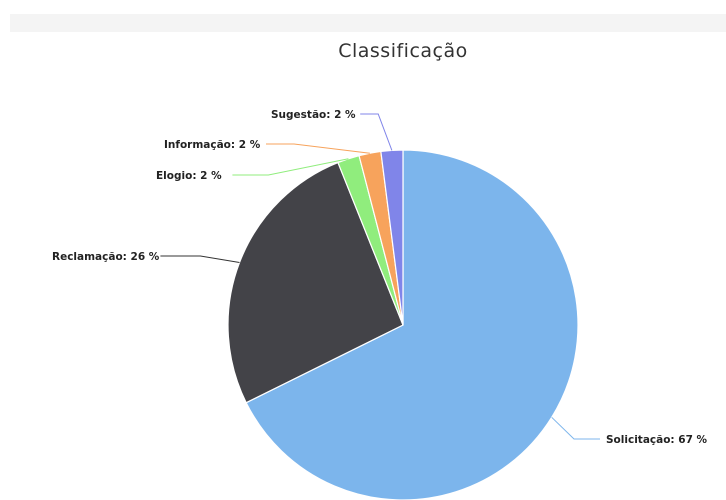 The height and width of the screenshot is (500, 726). I want to click on data-label-reclamação: Reclamação: 26 %, so click(106, 257).